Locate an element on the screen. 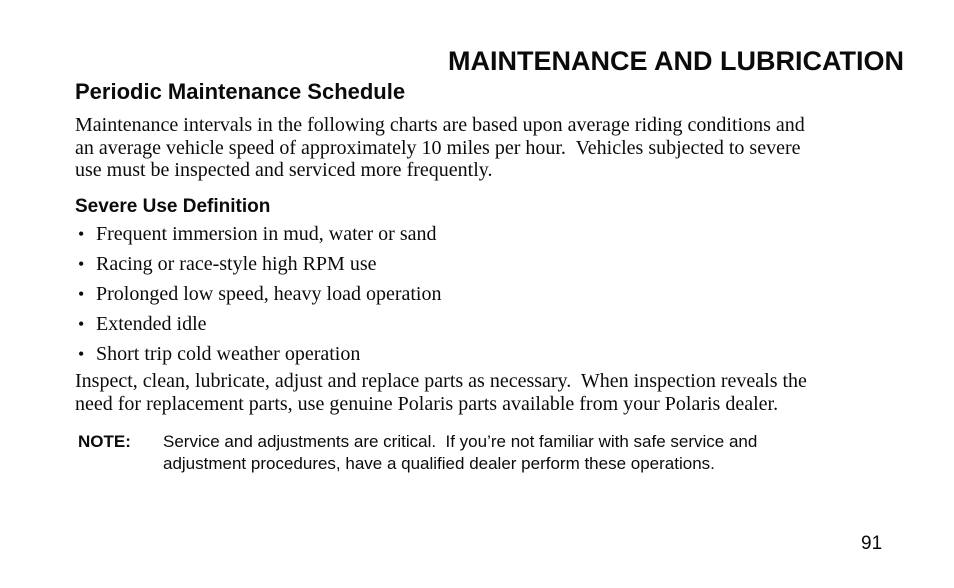 The width and height of the screenshot is (954, 588). page-number: 91 is located at coordinates (872, 543).